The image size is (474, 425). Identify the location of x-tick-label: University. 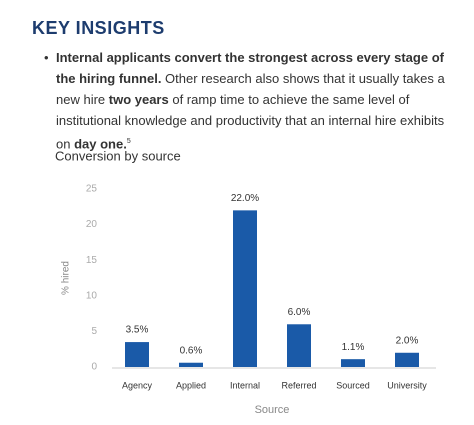
(407, 385).